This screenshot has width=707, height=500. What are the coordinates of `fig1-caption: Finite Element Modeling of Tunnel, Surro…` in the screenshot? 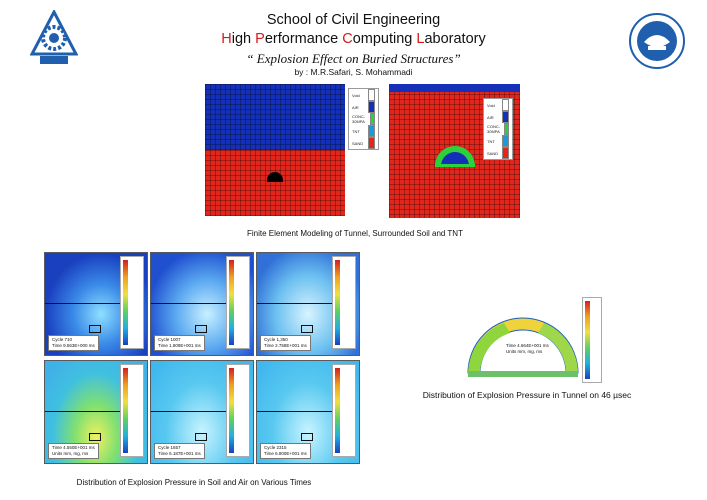 It's located at (355, 233).